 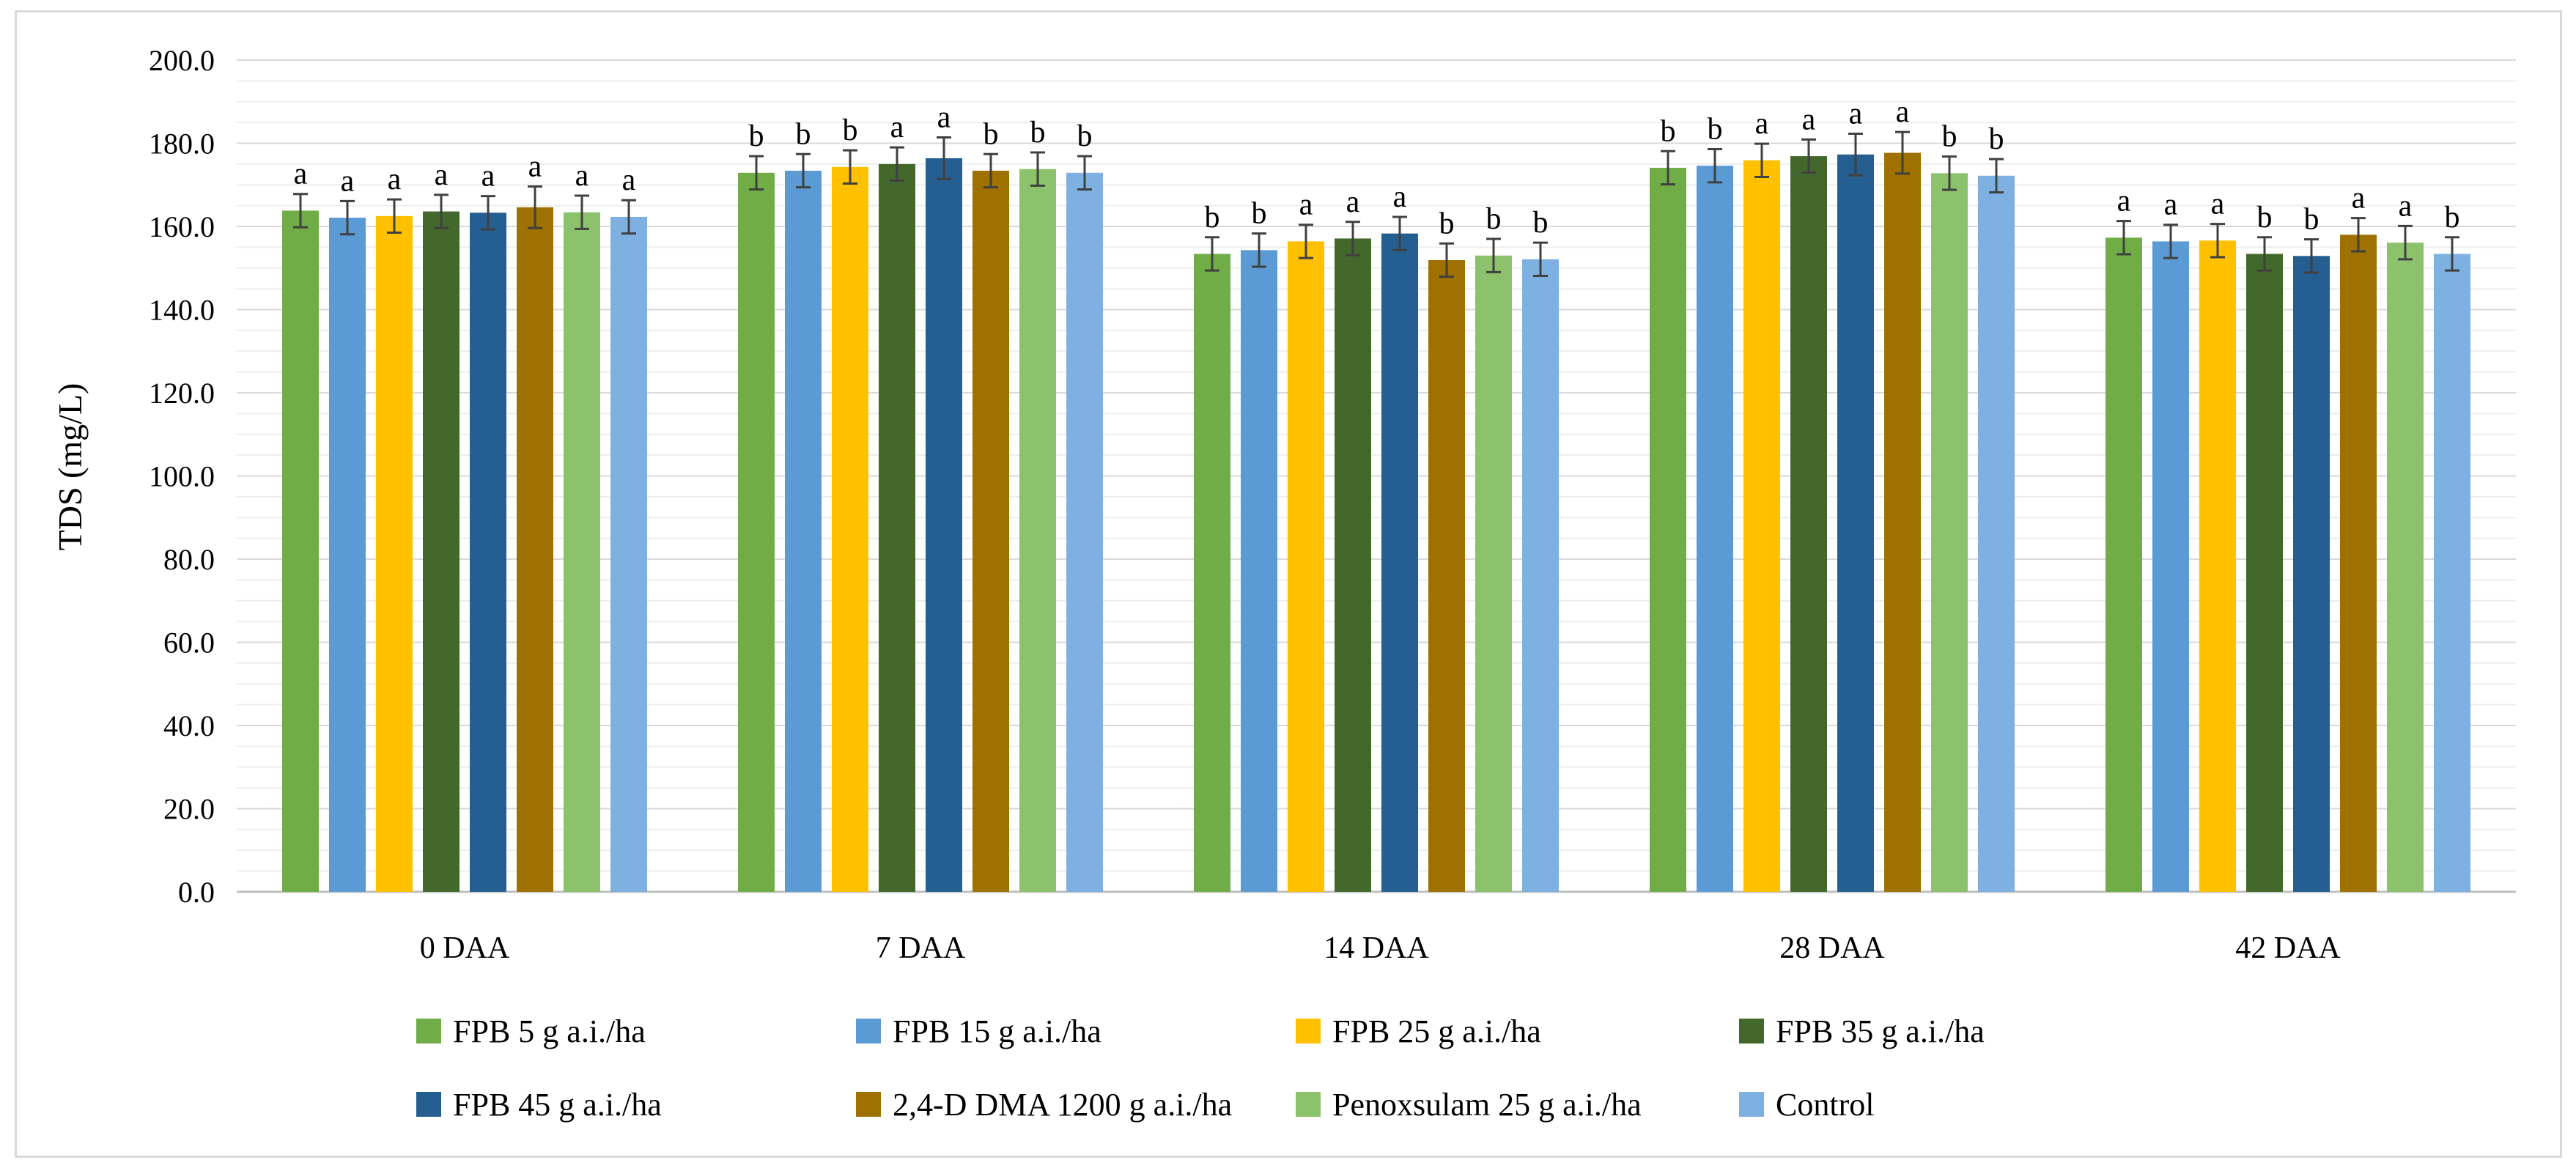 What do you see at coordinates (189, 809) in the screenshot?
I see `y-tick-label: 20.0` at bounding box center [189, 809].